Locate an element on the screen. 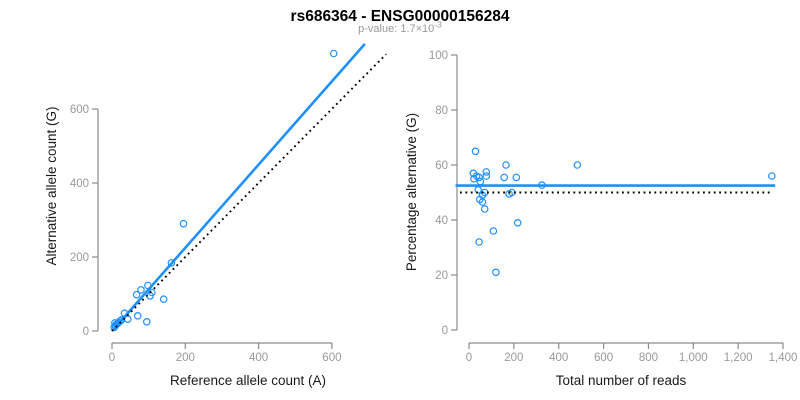  left-yaxis-label: Alternative allele count (G) is located at coordinates (51, 185).